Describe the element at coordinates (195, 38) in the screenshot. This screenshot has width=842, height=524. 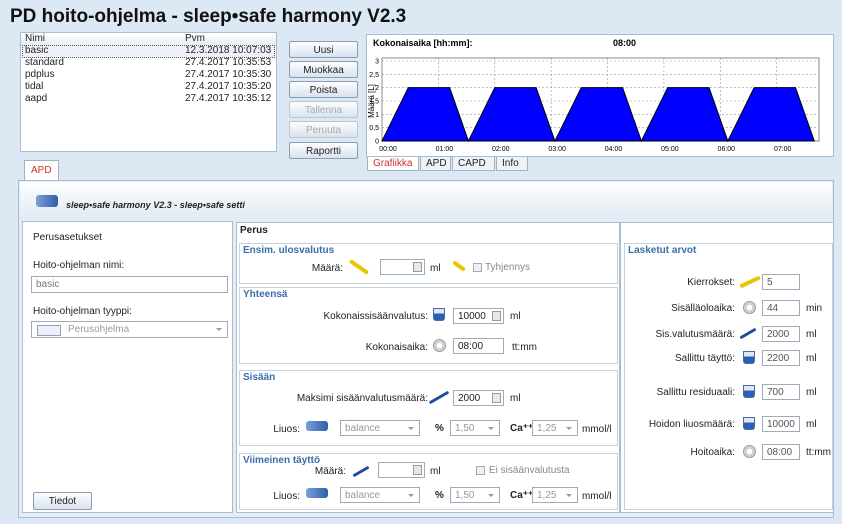
I see `column-header: Pvm` at that location.